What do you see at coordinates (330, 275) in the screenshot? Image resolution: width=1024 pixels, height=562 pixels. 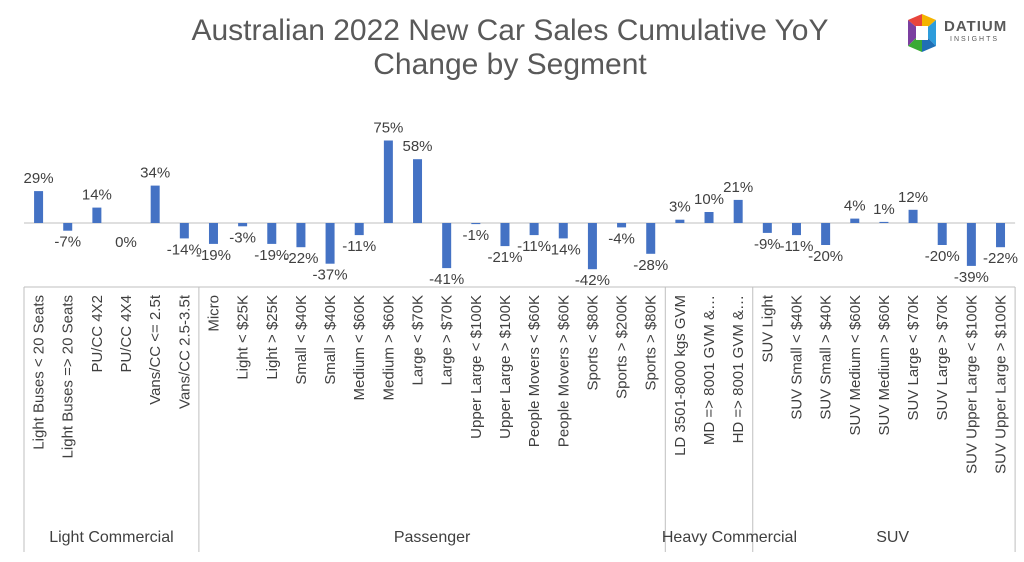 I see `data-label: -37%` at bounding box center [330, 275].